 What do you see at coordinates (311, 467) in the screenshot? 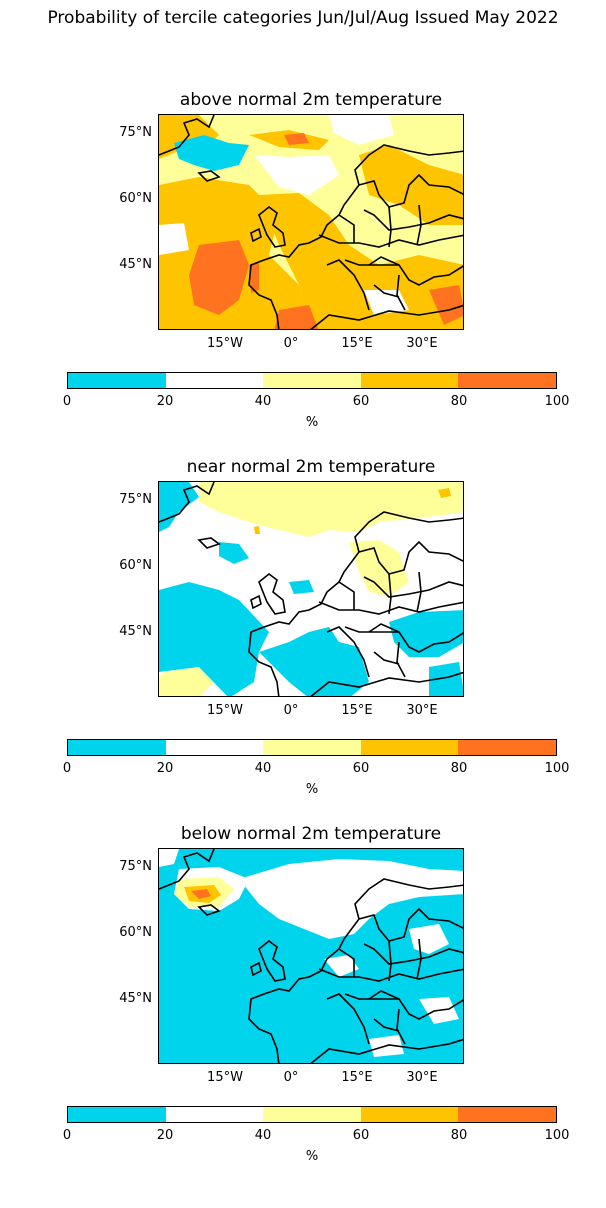
I see `panel-title: near normal 2m temperature` at bounding box center [311, 467].